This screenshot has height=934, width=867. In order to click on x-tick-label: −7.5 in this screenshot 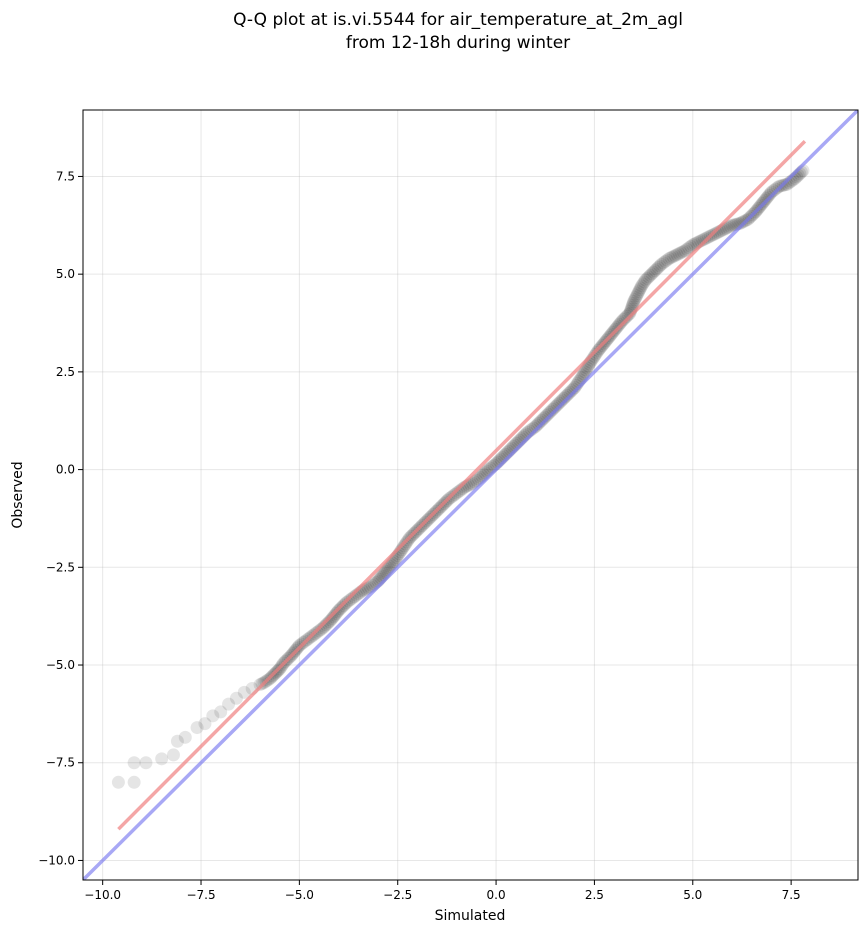, I will do `click(200, 895)`.